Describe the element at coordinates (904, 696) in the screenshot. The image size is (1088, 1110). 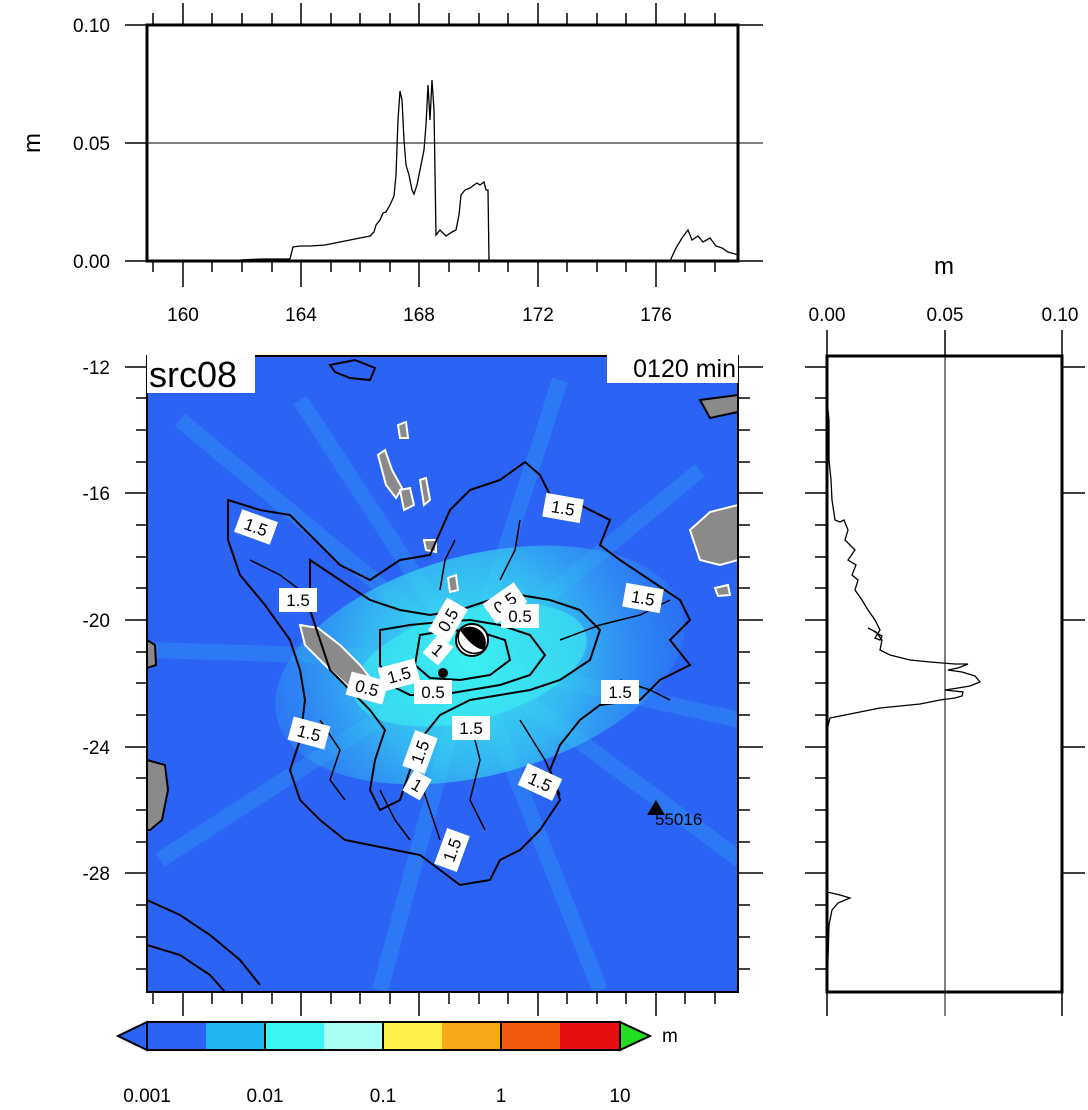
I see `right-profile-curve` at that location.